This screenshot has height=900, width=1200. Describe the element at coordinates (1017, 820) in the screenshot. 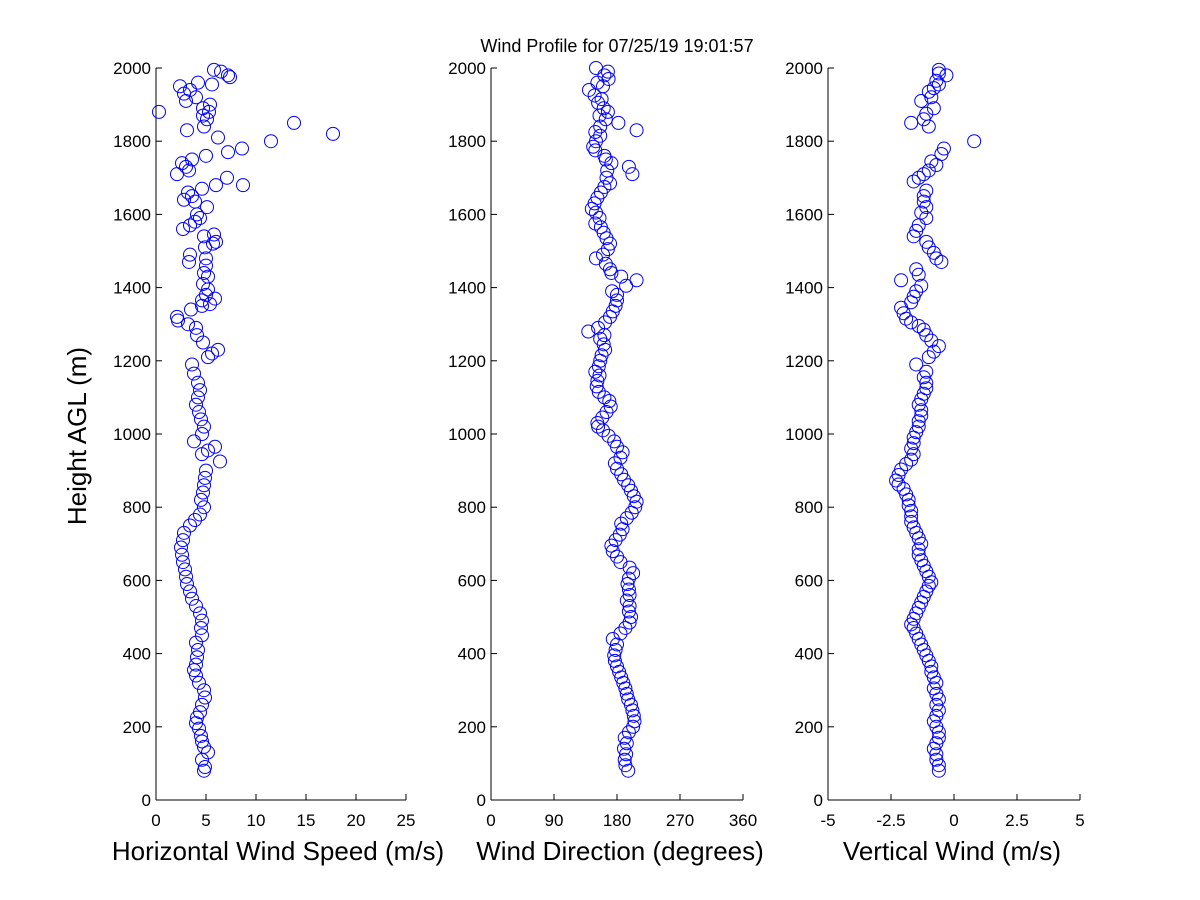

I see `x-tick-label: 2.5` at that location.